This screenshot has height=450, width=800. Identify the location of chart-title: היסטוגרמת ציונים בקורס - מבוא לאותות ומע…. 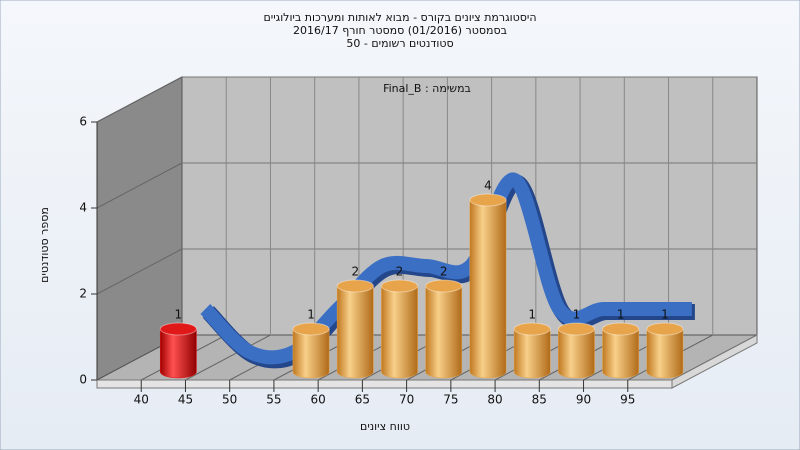
(399, 17).